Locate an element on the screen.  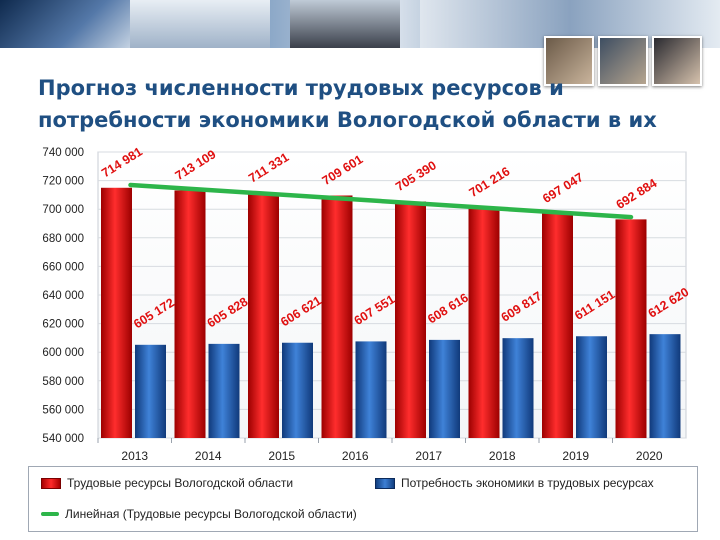
x-tick-label: 2018 is located at coordinates (502, 456).